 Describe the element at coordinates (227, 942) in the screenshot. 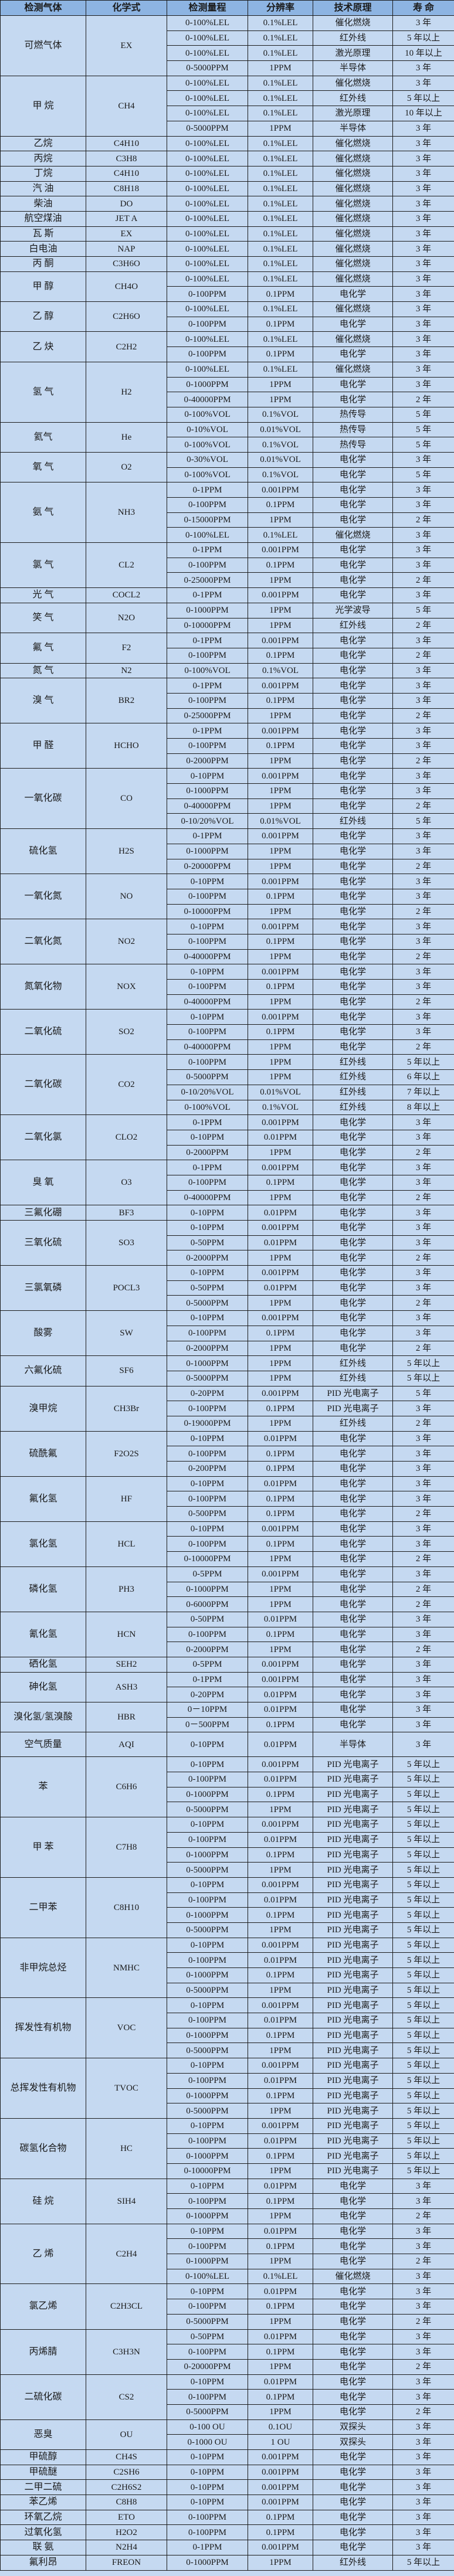

I see `table-row: 二氧化氮 NO2 0-10PPM 0.001PPM 电化学 3 年` at that location.